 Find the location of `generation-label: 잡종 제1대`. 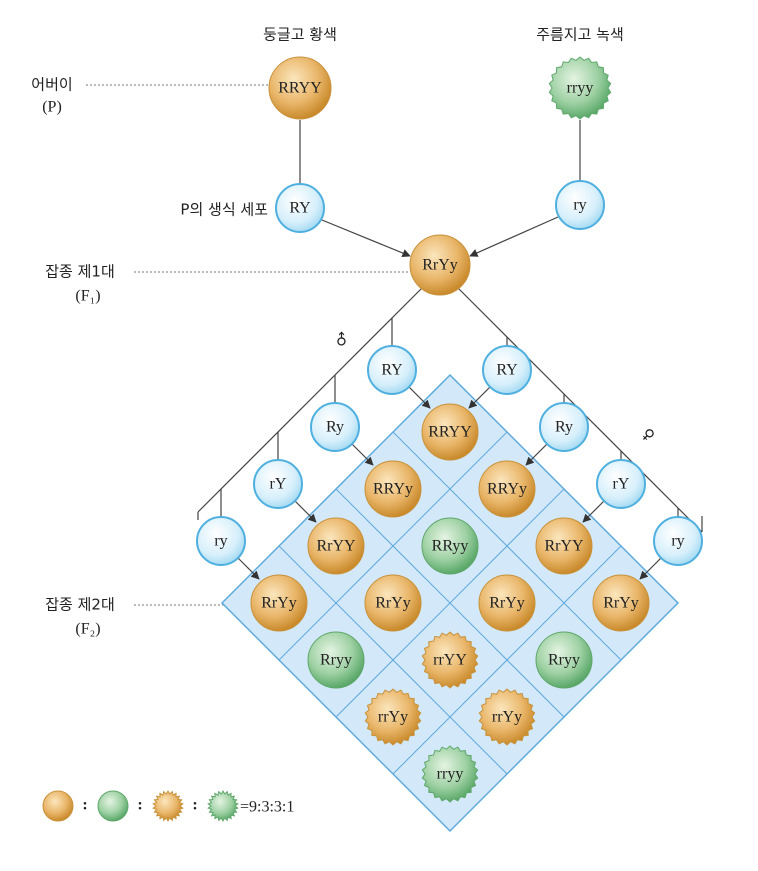

generation-label: 잡종 제1대 is located at coordinates (80, 272).